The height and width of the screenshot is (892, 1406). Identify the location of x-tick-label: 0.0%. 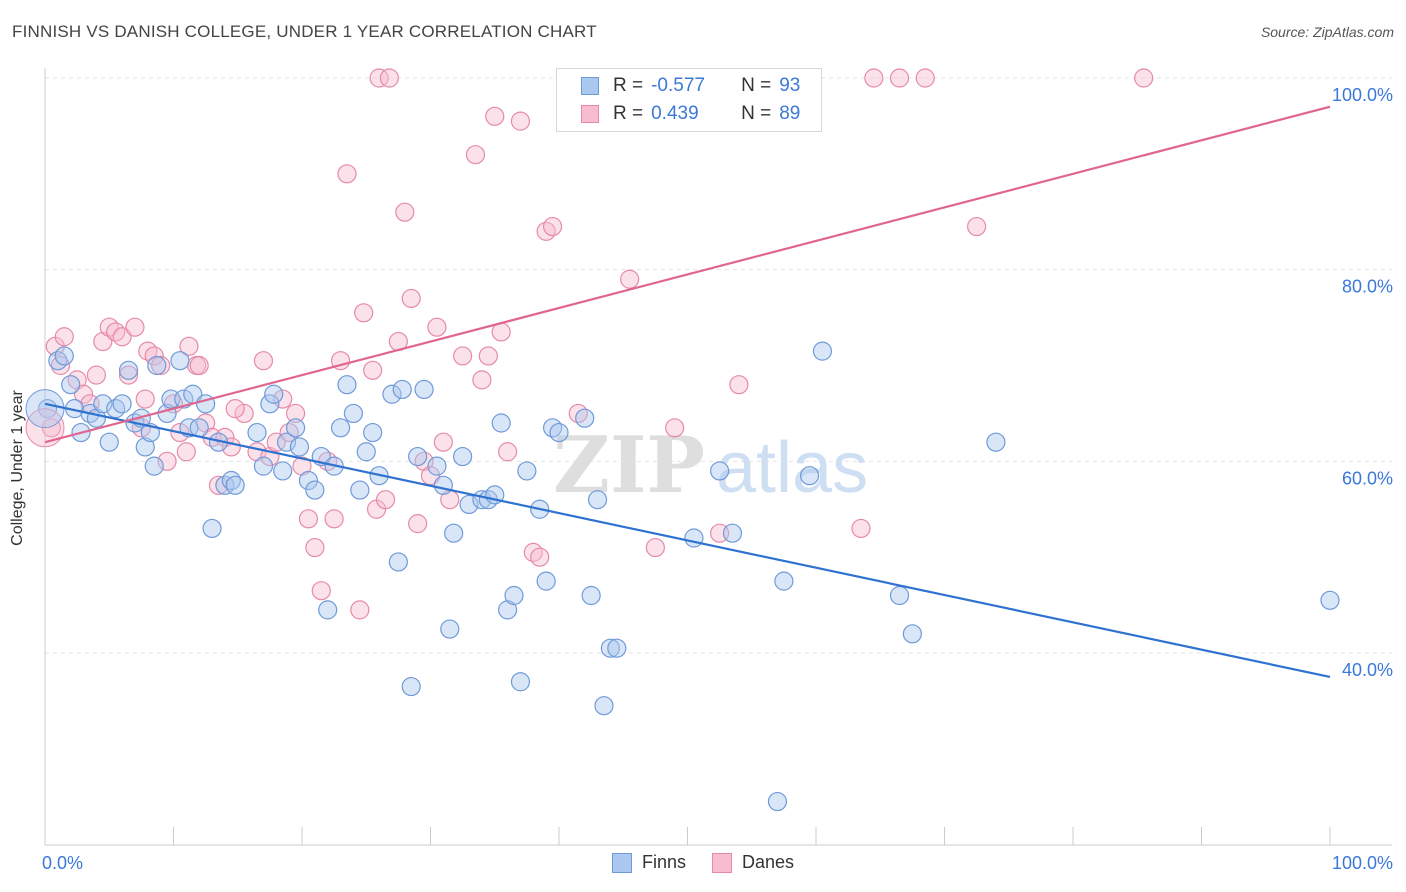
(62, 863).